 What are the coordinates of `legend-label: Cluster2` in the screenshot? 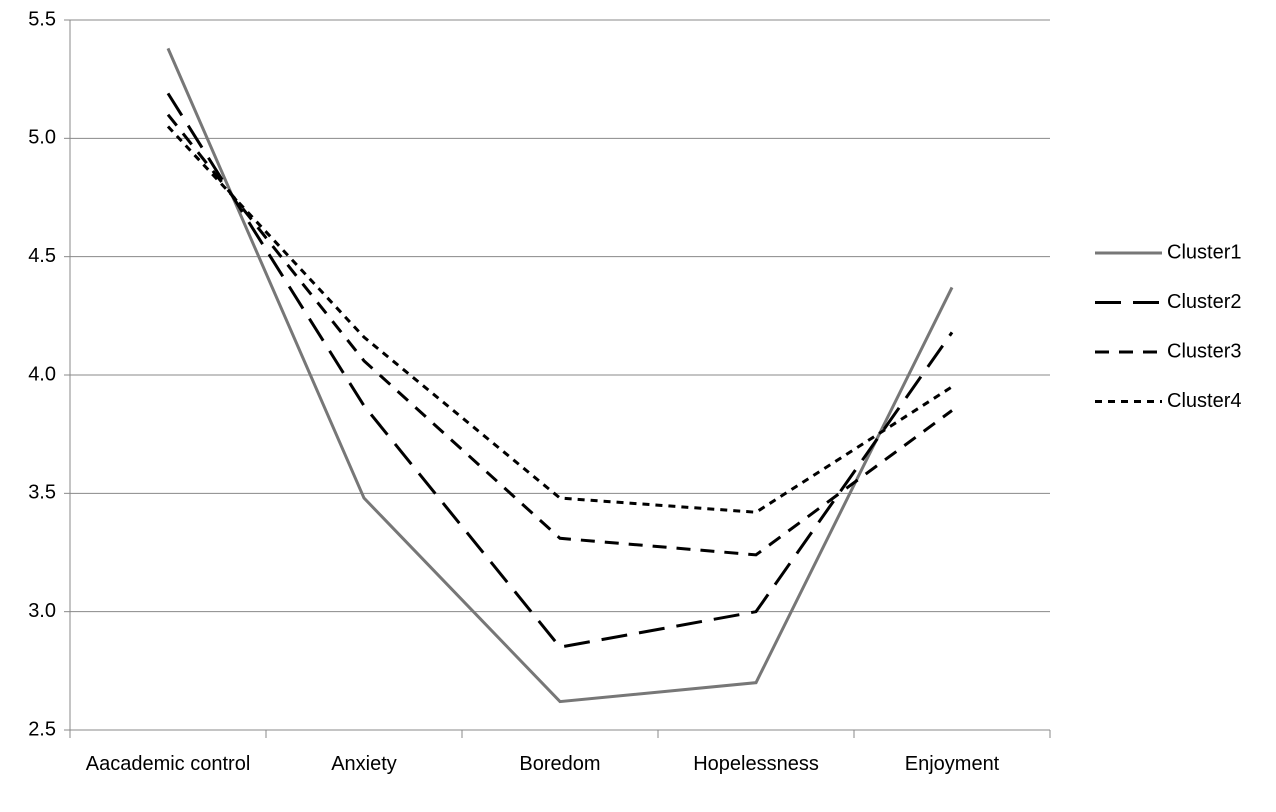 It's located at (1204, 302).